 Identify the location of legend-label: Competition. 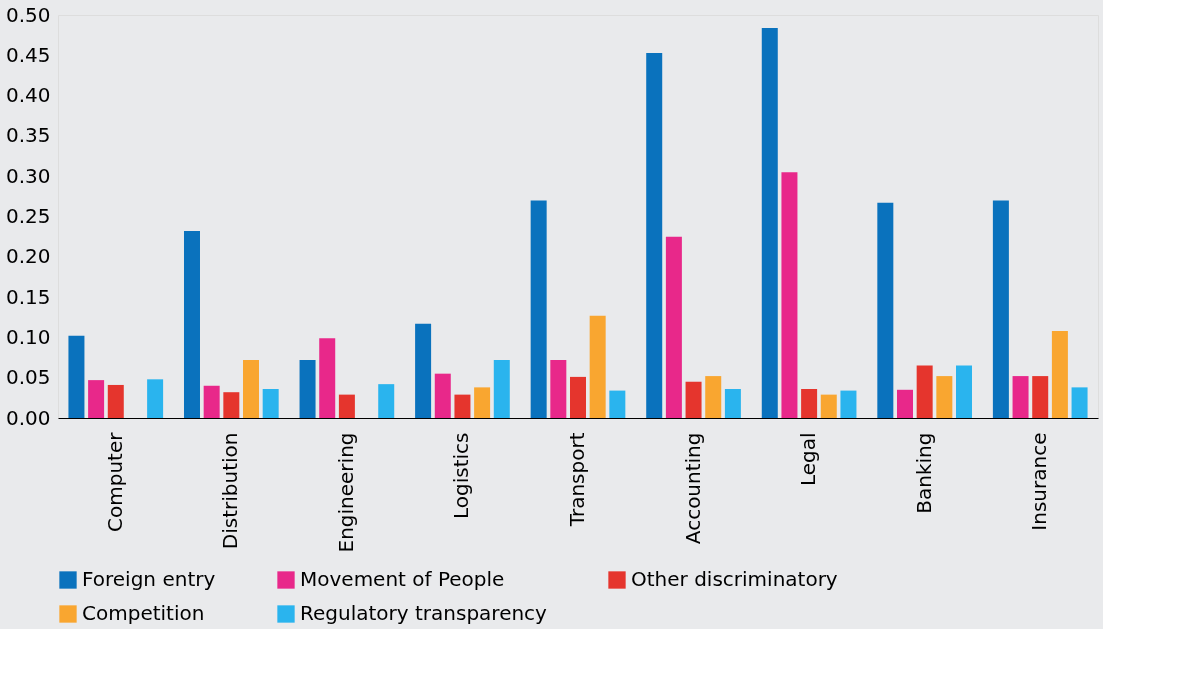
(143, 613).